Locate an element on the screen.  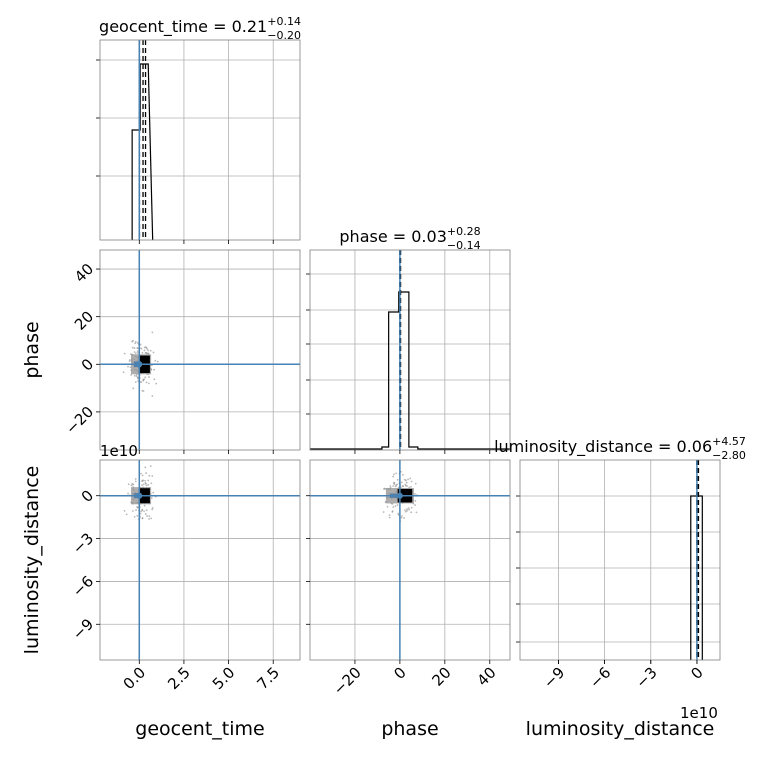
y-offset-label: 1e10 is located at coordinates (119, 451).